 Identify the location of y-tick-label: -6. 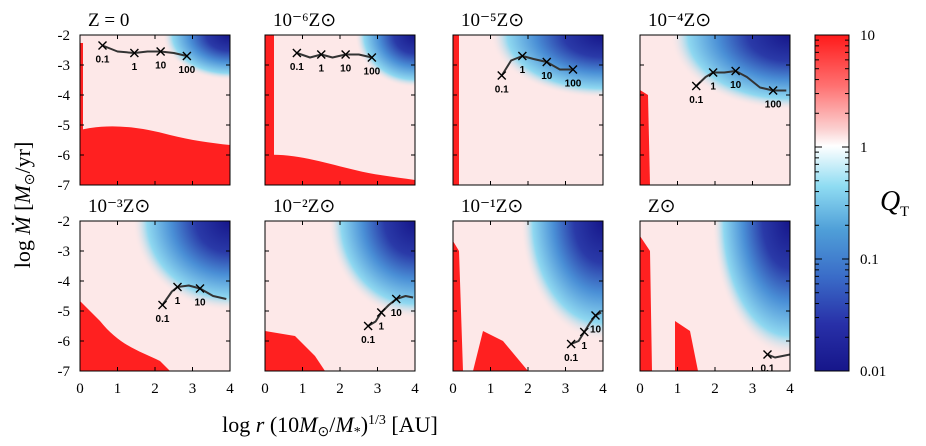
(64, 156).